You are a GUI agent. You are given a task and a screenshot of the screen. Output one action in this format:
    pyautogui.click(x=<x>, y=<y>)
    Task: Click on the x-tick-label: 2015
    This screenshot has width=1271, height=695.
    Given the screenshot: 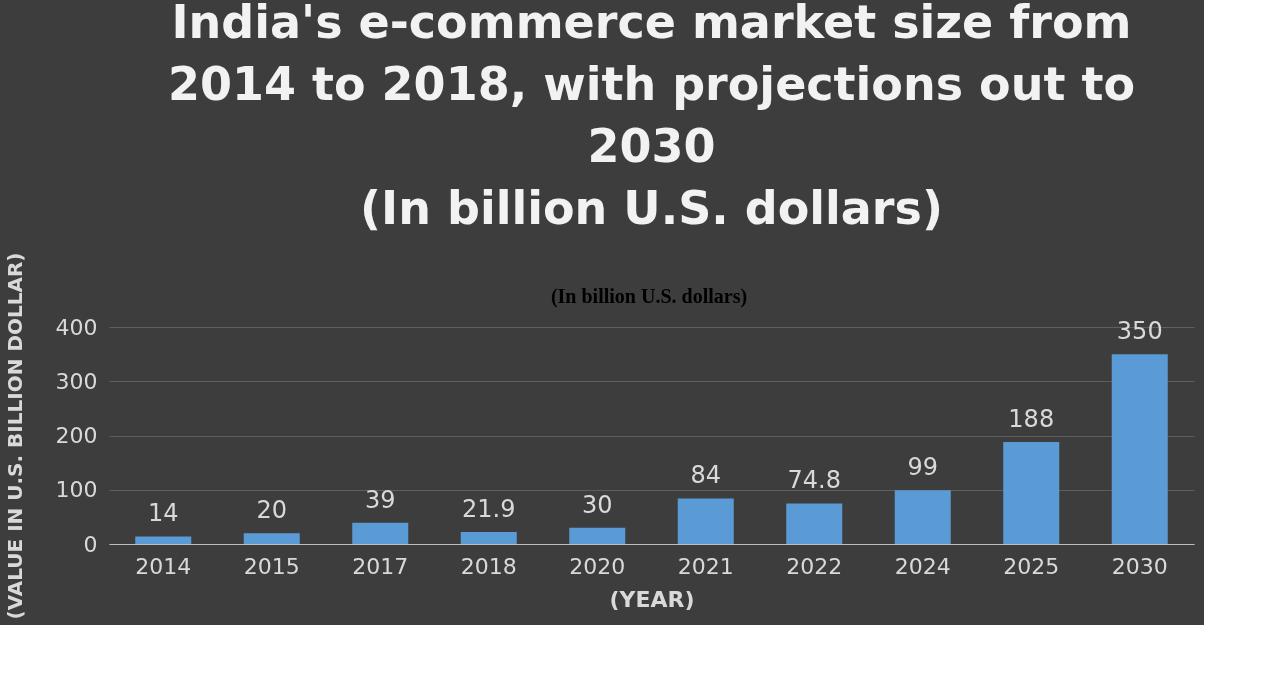 What is the action you would take?
    pyautogui.click(x=271, y=566)
    